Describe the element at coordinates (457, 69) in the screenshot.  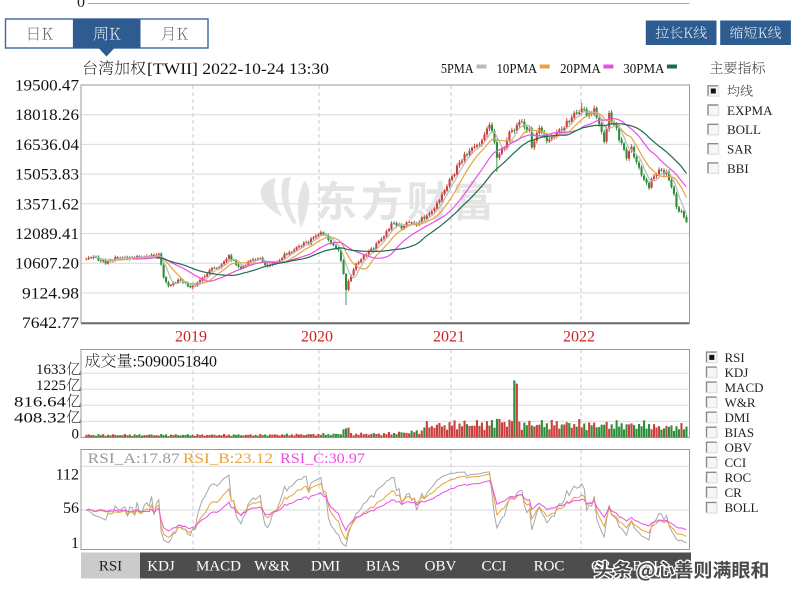
I see `svg-text: 5PMA` at that location.